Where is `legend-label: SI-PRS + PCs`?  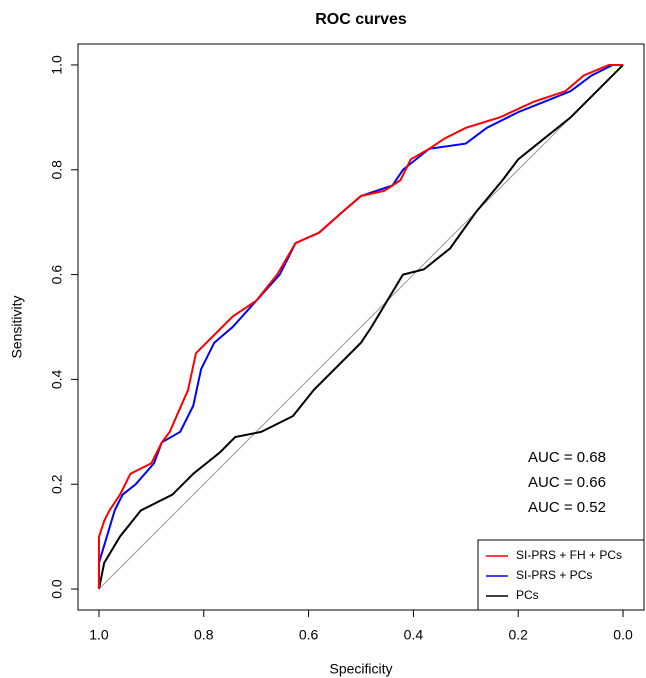
legend-label: SI-PRS + PCs is located at coordinates (554, 575).